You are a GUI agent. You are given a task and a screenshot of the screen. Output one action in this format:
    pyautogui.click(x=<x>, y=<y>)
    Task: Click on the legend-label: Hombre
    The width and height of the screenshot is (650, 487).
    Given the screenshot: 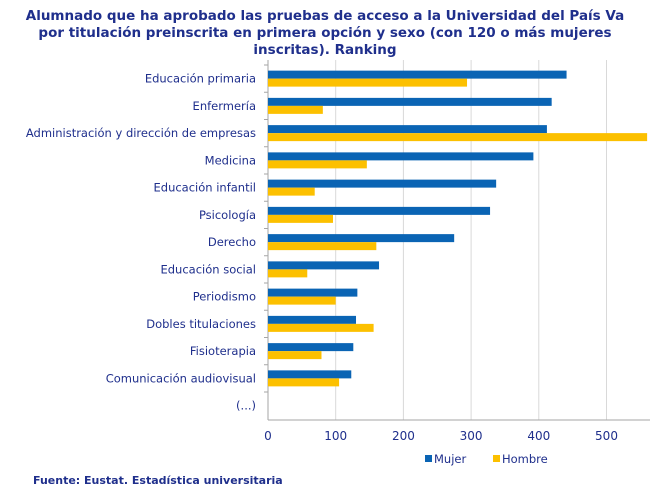 What is the action you would take?
    pyautogui.click(x=525, y=459)
    